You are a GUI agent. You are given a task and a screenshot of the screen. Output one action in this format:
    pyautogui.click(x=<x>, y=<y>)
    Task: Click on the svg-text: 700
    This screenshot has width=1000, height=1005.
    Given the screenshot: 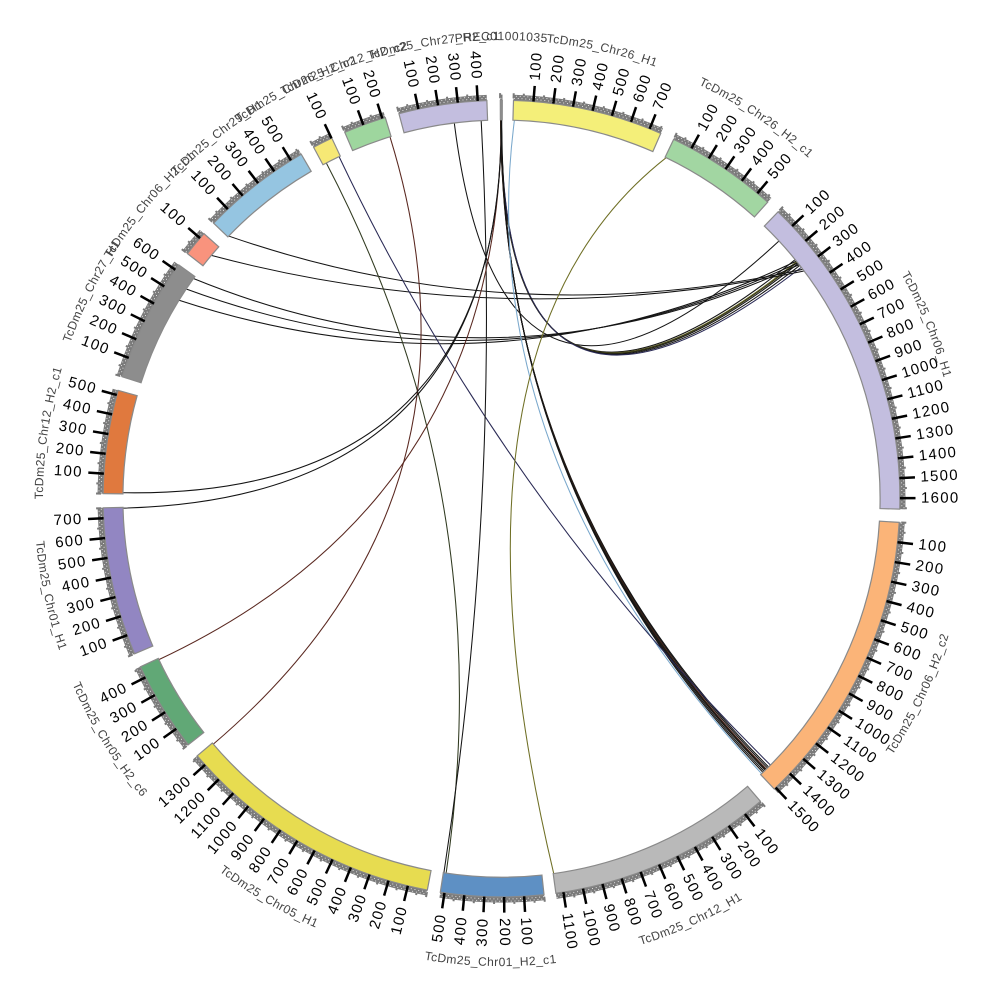 What is the action you would take?
    pyautogui.click(x=68, y=520)
    